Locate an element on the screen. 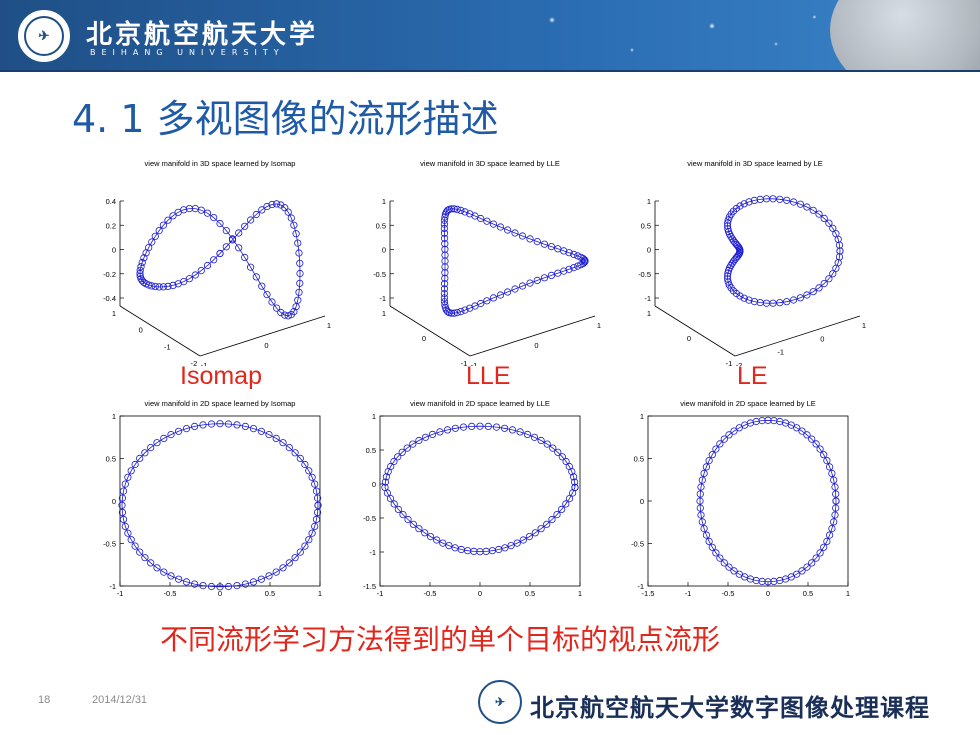  manifold-3d-line is located at coordinates (784, 251).